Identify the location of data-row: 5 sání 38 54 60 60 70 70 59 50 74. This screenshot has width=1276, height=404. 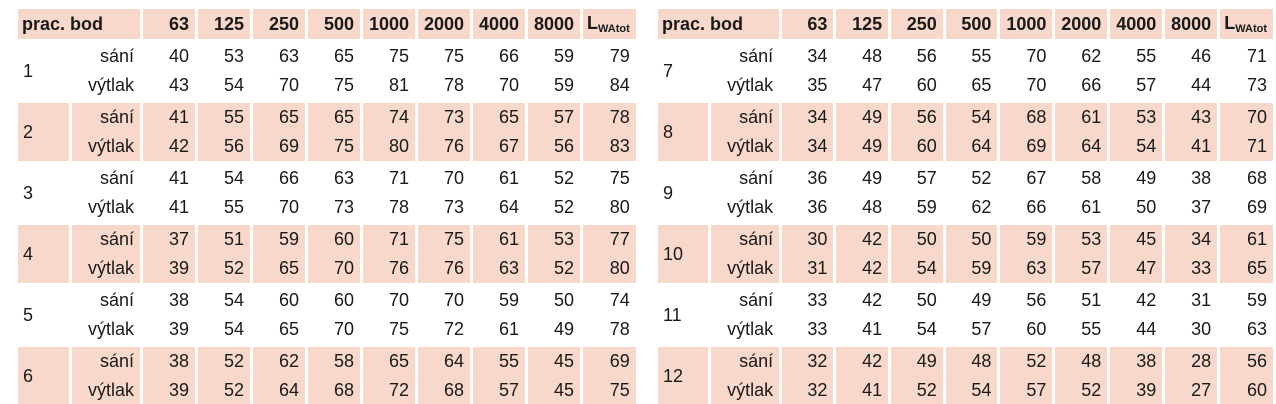
(327, 314).